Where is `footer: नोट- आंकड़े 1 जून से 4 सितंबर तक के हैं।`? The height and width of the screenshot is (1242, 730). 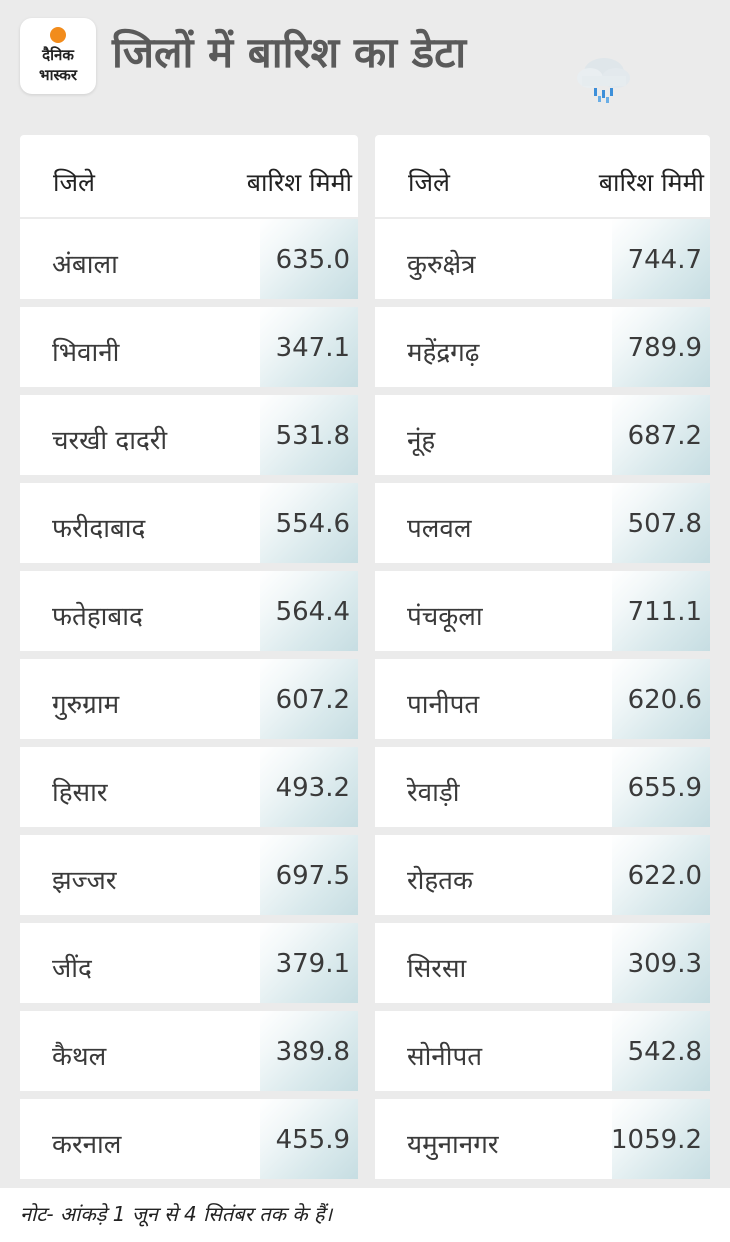
footer: नोट- आंकड़े 1 जून से 4 सितंबर तक के हैं। is located at coordinates (365, 1215).